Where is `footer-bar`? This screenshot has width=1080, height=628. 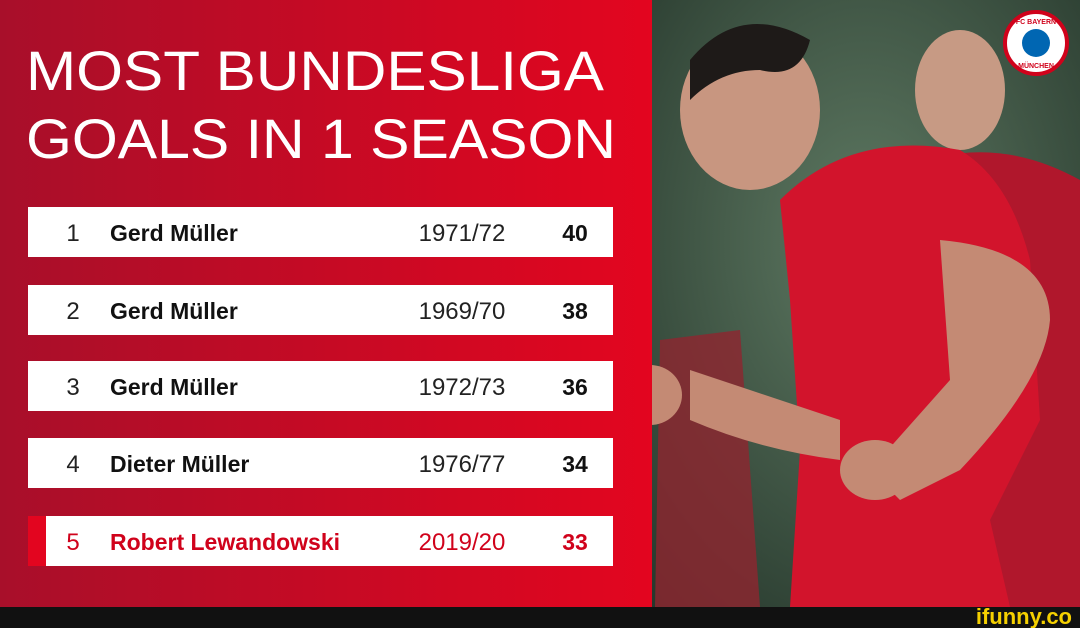
footer-bar is located at coordinates (540, 617).